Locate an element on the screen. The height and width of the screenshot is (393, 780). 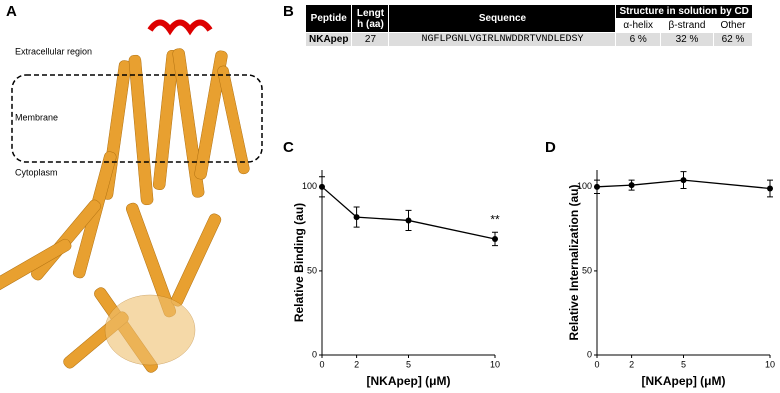
region-label: Cytoplasm is located at coordinates (36, 172).